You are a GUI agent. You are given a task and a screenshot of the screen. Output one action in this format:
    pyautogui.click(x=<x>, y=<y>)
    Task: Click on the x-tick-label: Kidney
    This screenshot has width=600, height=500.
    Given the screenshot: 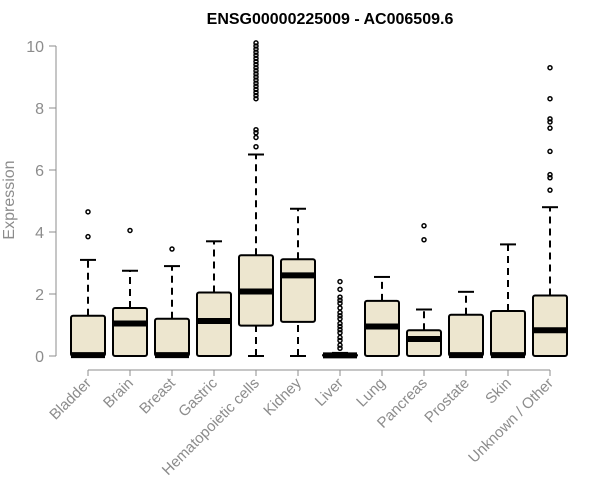 What is the action you would take?
    pyautogui.click(x=282, y=396)
    